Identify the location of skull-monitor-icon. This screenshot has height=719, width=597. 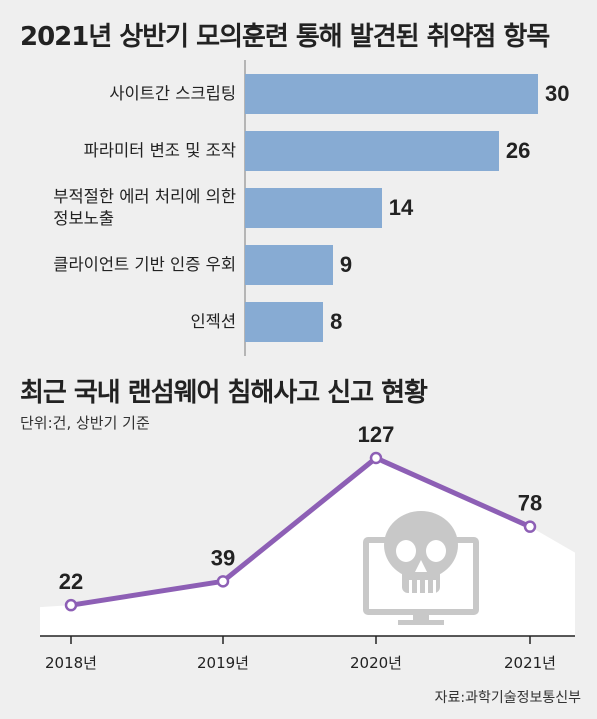
(421, 568).